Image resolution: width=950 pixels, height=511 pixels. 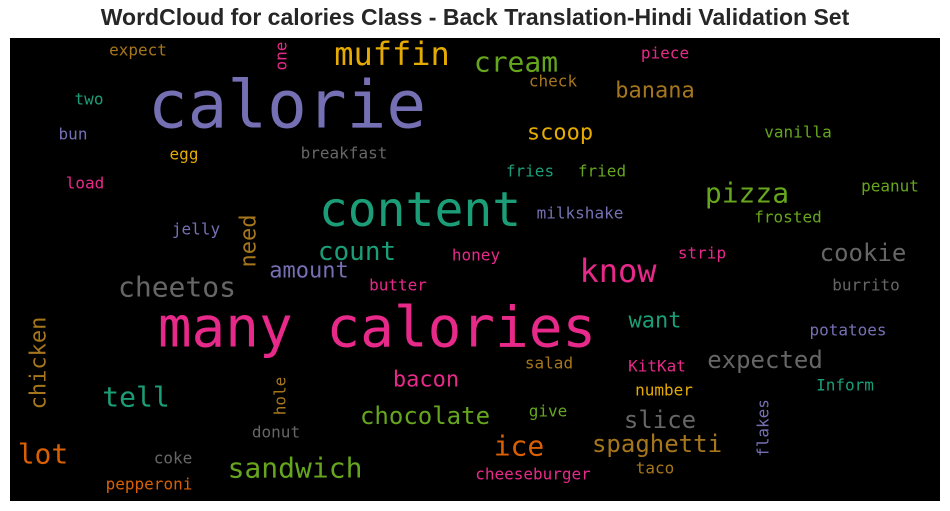 What do you see at coordinates (398, 285) in the screenshot?
I see `word-butter: butter` at bounding box center [398, 285].